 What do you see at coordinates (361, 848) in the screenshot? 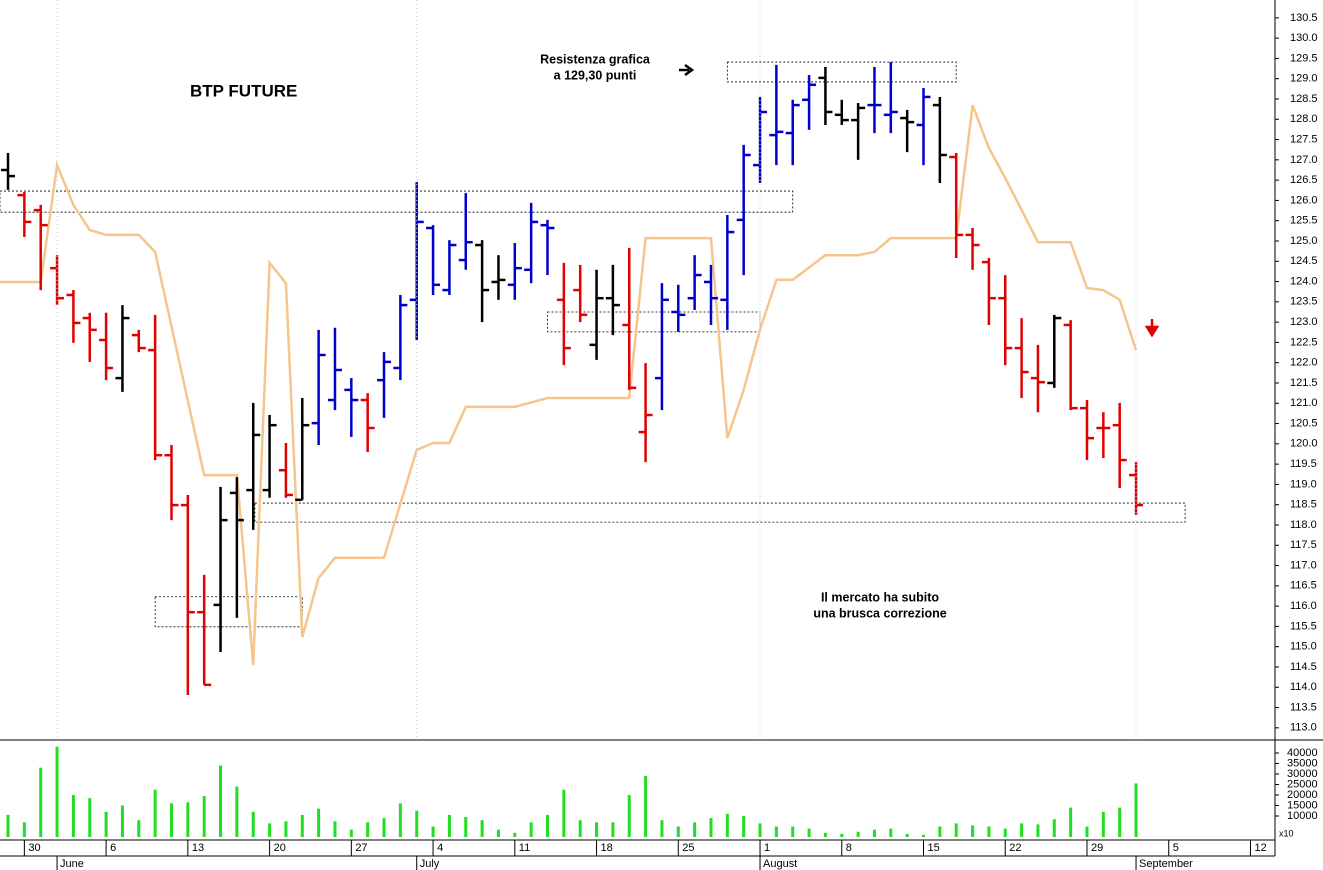
I see `x-tick-label: 27` at bounding box center [361, 848].